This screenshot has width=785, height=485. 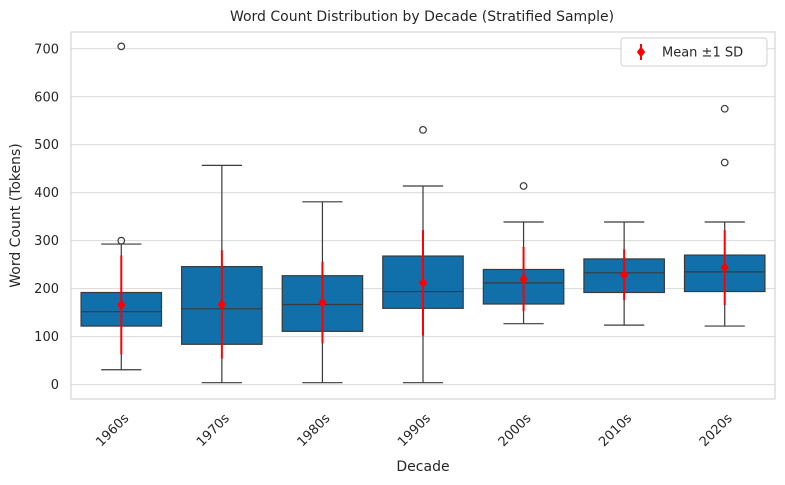 I want to click on y-tick-label-500: 500, so click(x=46, y=145).